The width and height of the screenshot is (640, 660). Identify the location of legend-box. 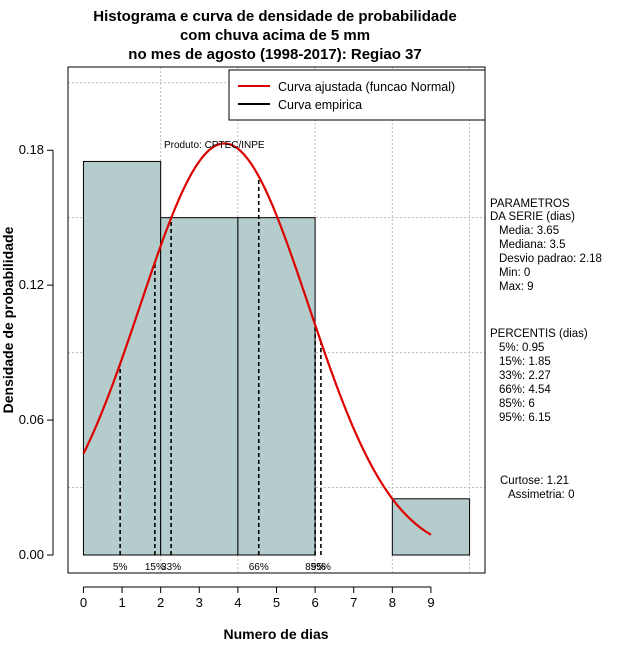
(357, 95).